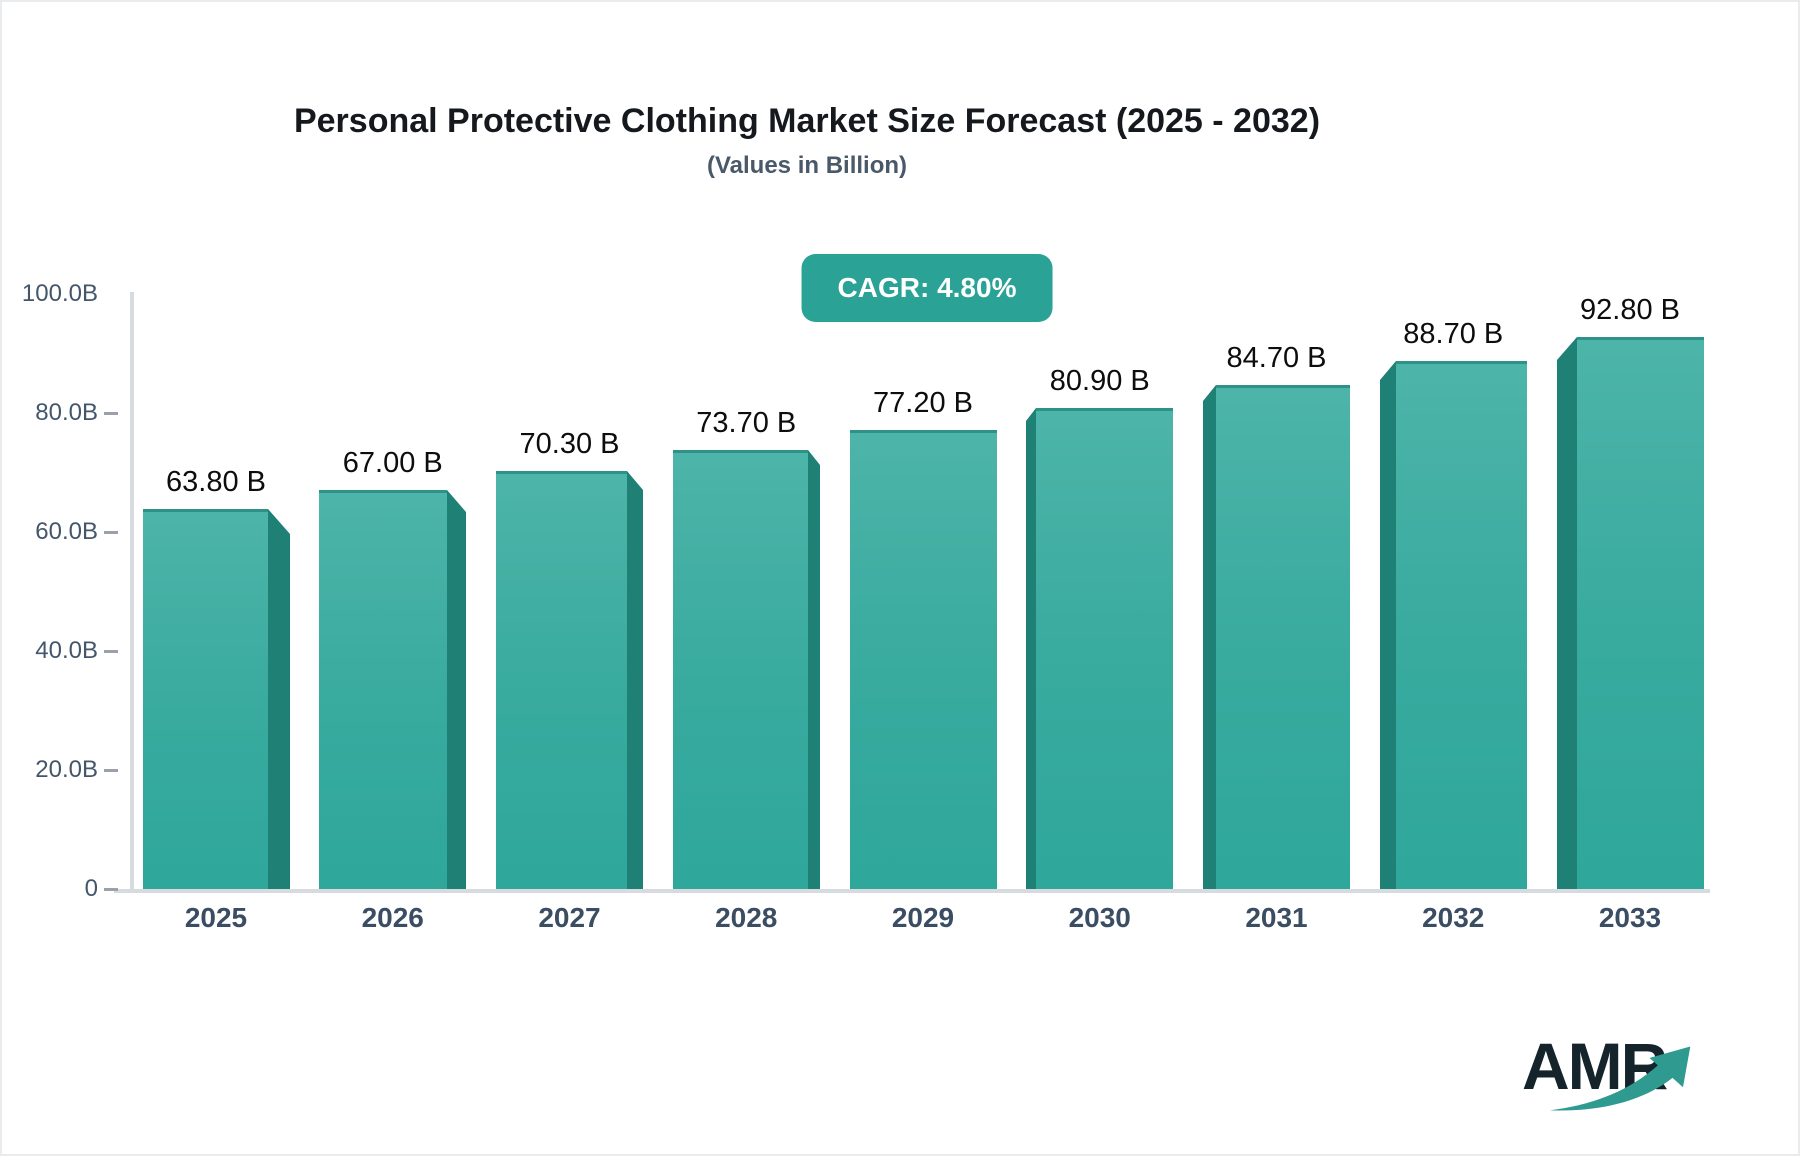 This screenshot has height=1156, width=1800. What do you see at coordinates (927, 288) in the screenshot?
I see `cagr-badge: CAGR: 4.80%` at bounding box center [927, 288].